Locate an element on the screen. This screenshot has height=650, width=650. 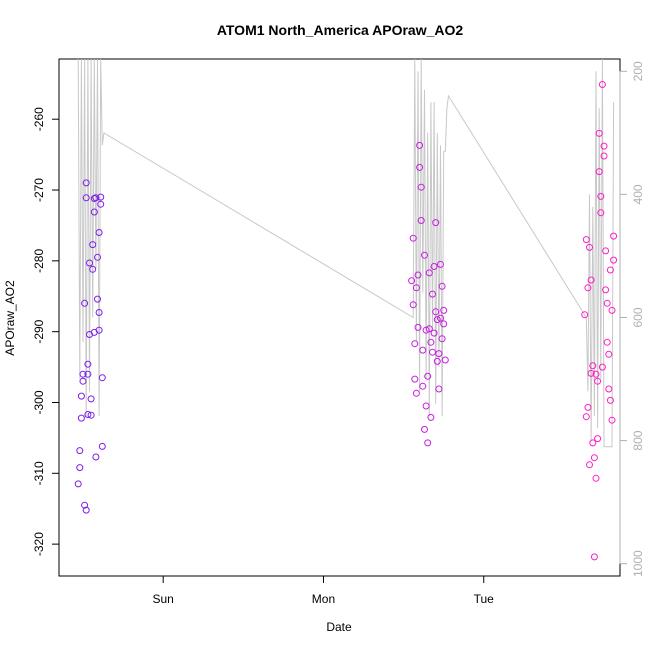
x-axis: Sun Mon Tue is located at coordinates (324, 590).